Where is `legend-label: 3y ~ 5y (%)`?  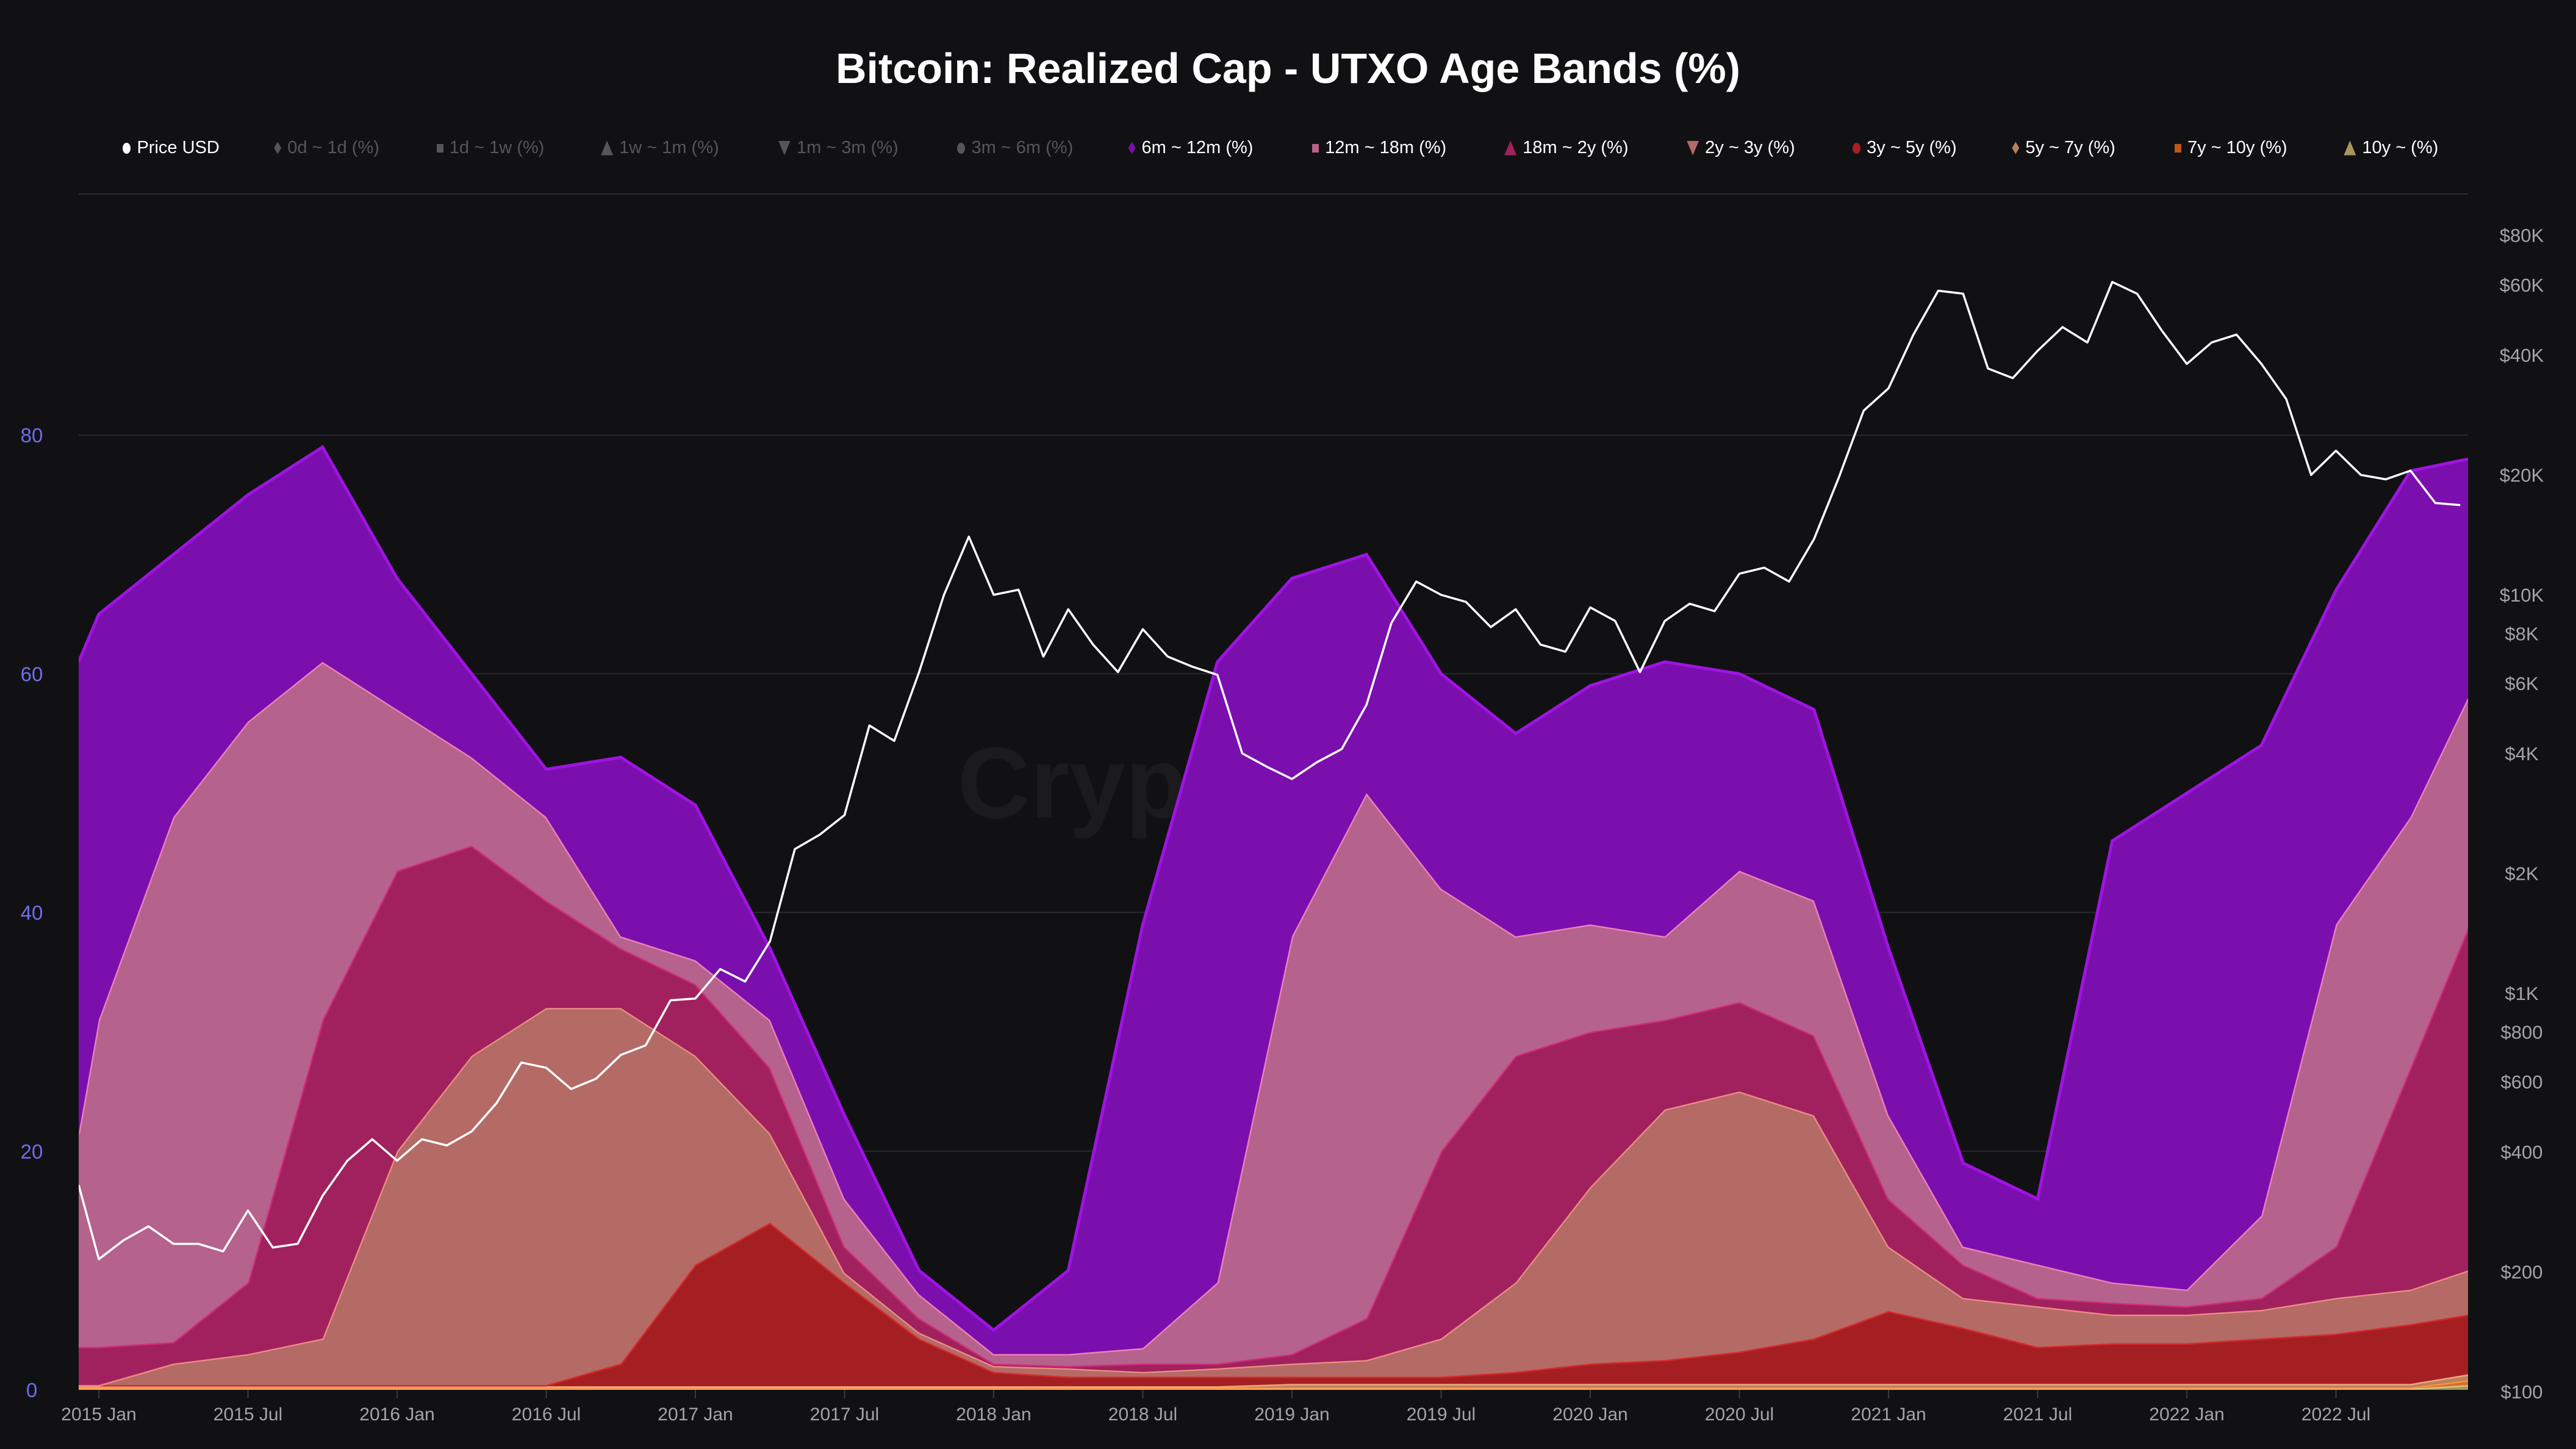
legend-label: 3y ~ 5y (%) is located at coordinates (1912, 147).